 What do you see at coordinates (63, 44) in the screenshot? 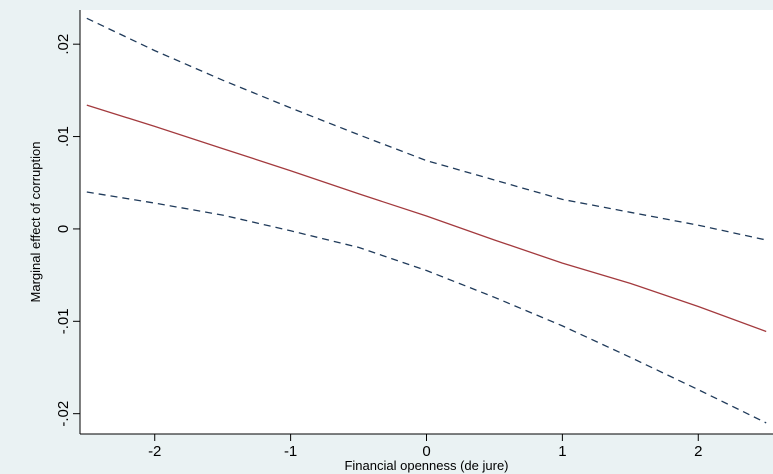
I see `y-tick-label: .02` at bounding box center [63, 44].